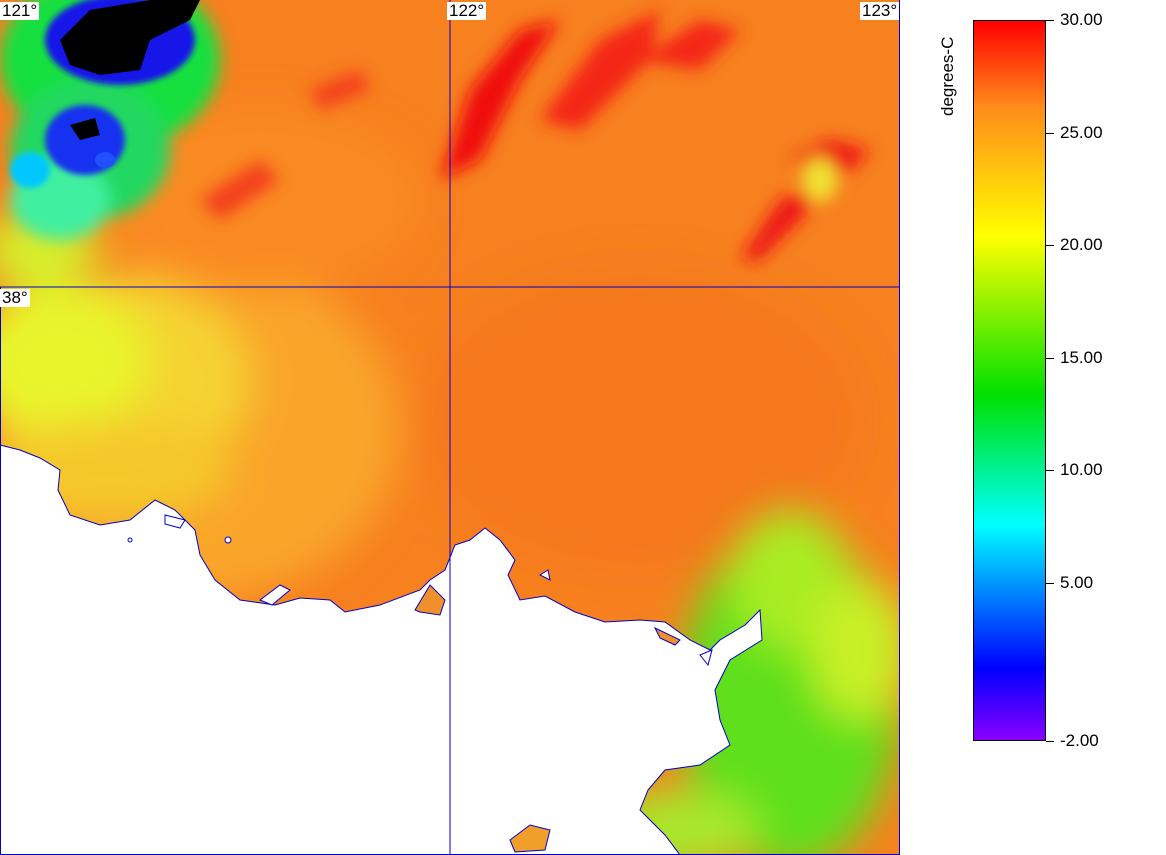 This screenshot has width=1166, height=855. Describe the element at coordinates (15, 297) in the screenshot. I see `lat-label-38: 38°` at that location.